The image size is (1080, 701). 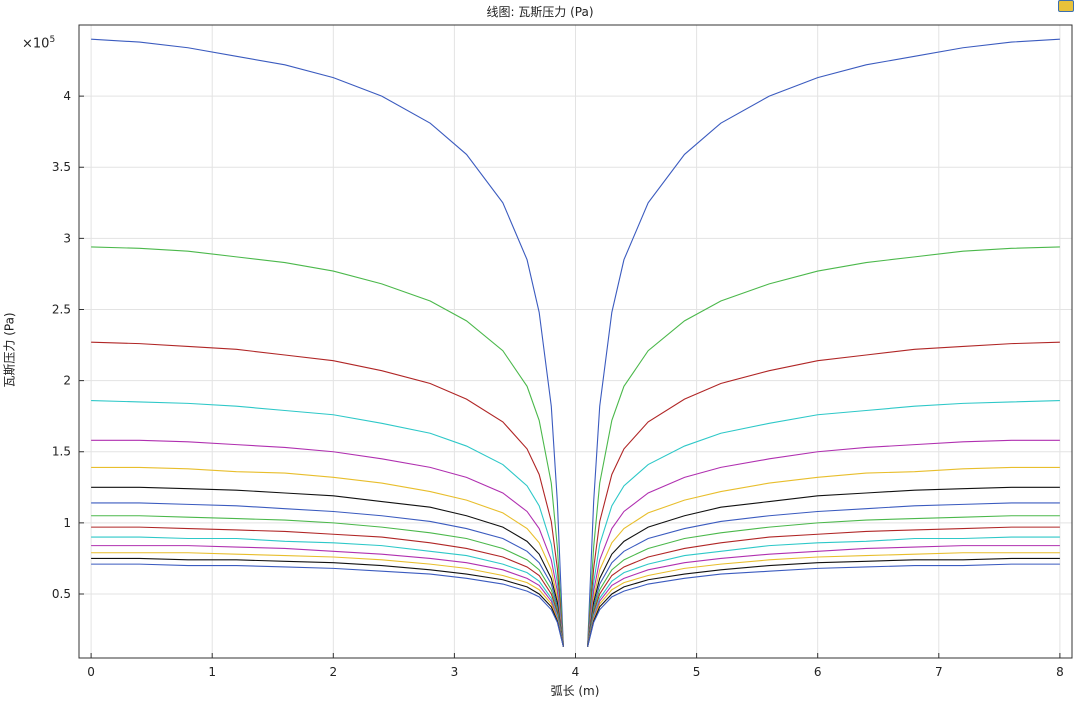 I want to click on x-tick-label: 3, so click(x=455, y=672).